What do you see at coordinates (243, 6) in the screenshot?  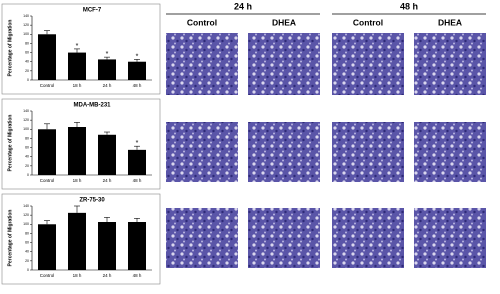 I see `time-label: 24 h` at bounding box center [243, 6].